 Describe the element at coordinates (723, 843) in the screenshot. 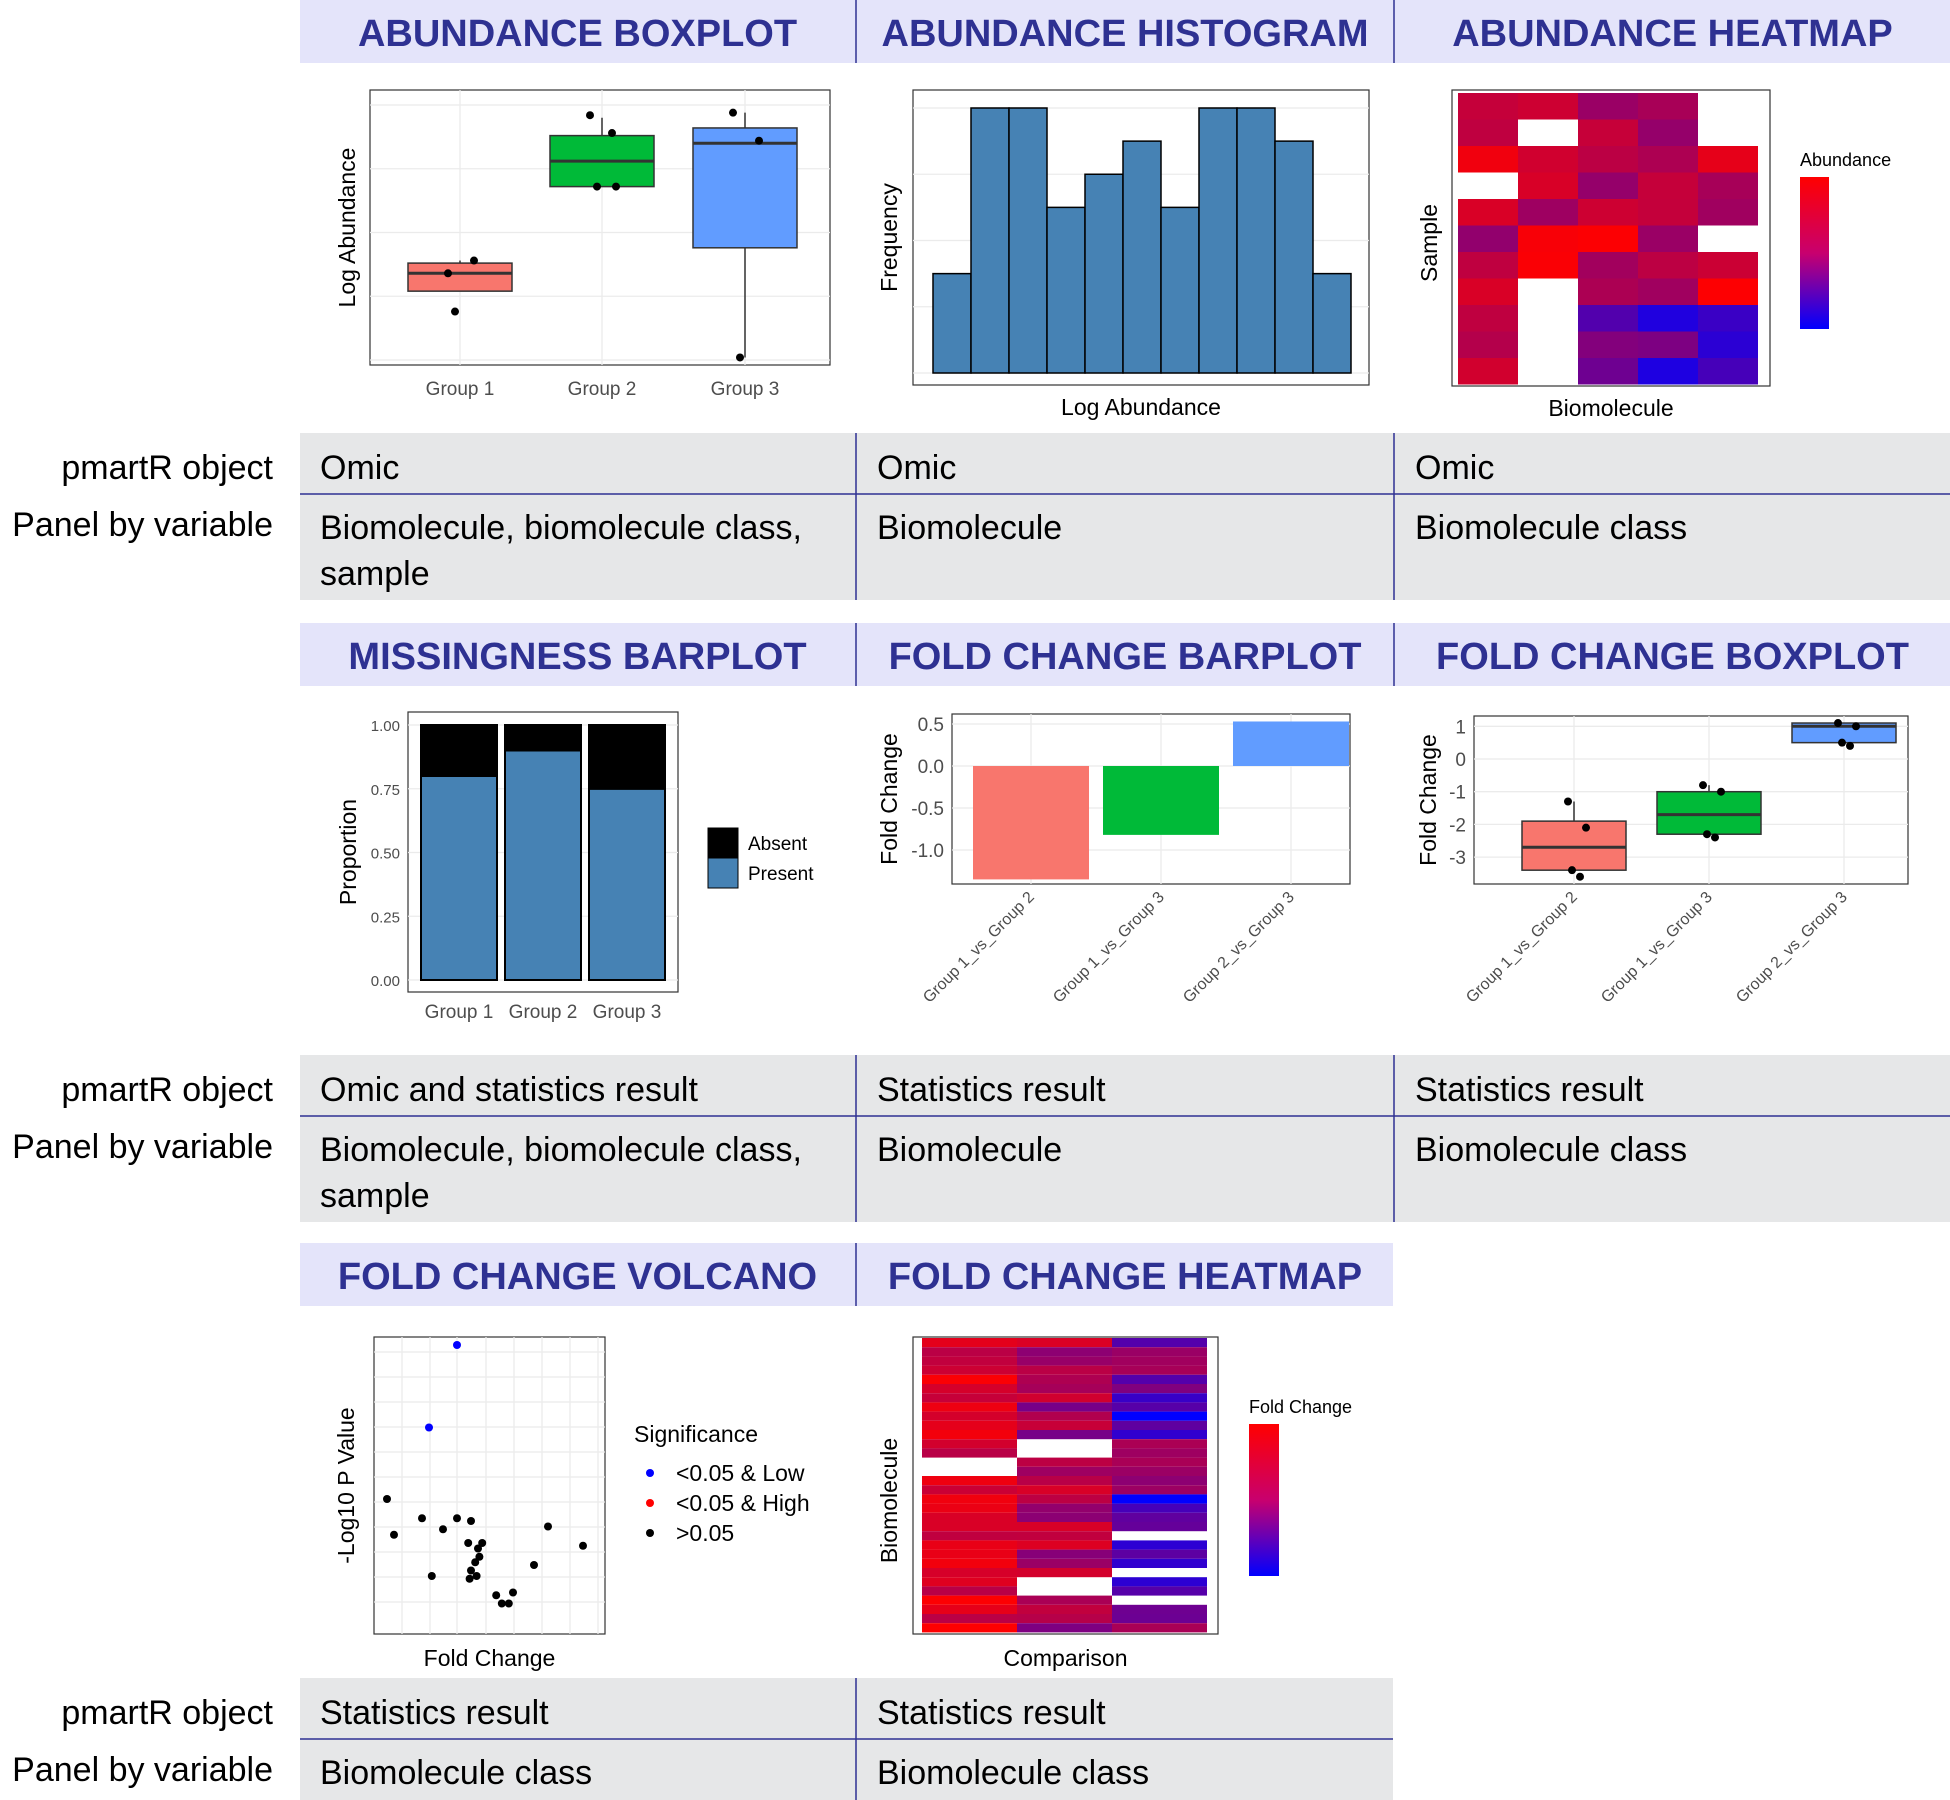

I see `legend-swatch-absent` at that location.